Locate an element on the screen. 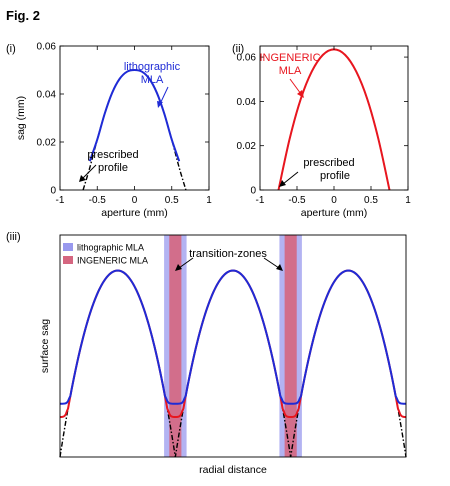 The image size is (450, 486). panel-ii-xtick-label: -0.5 is located at coordinates (297, 200).